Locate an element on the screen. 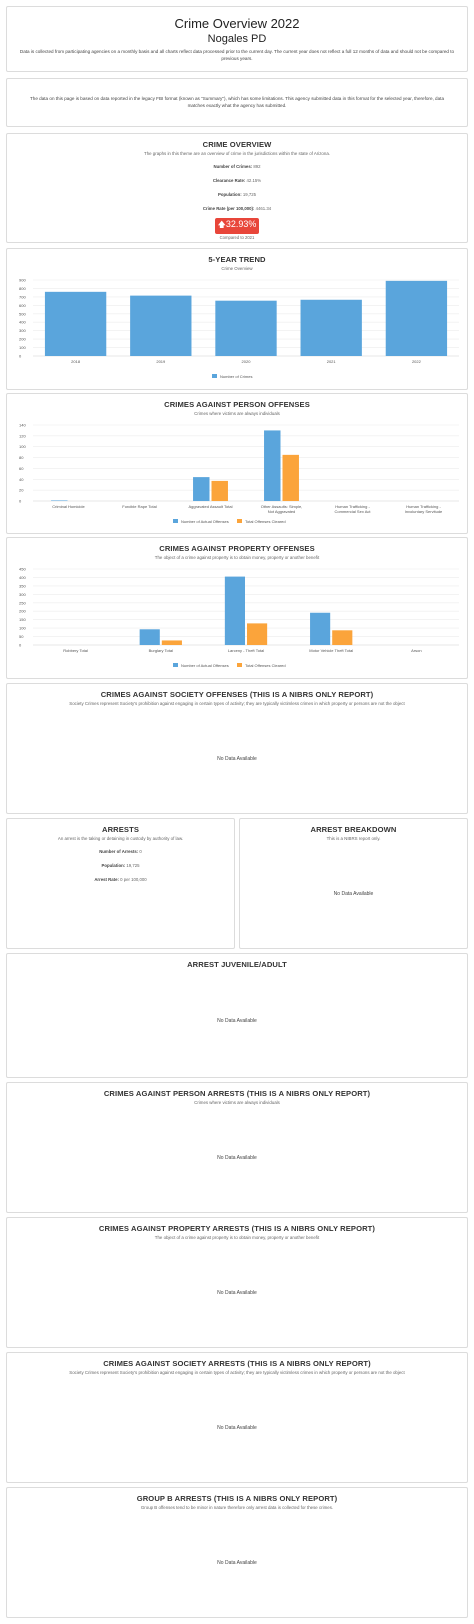 The width and height of the screenshot is (474, 1624). change-value: 32.93% is located at coordinates (241, 224).